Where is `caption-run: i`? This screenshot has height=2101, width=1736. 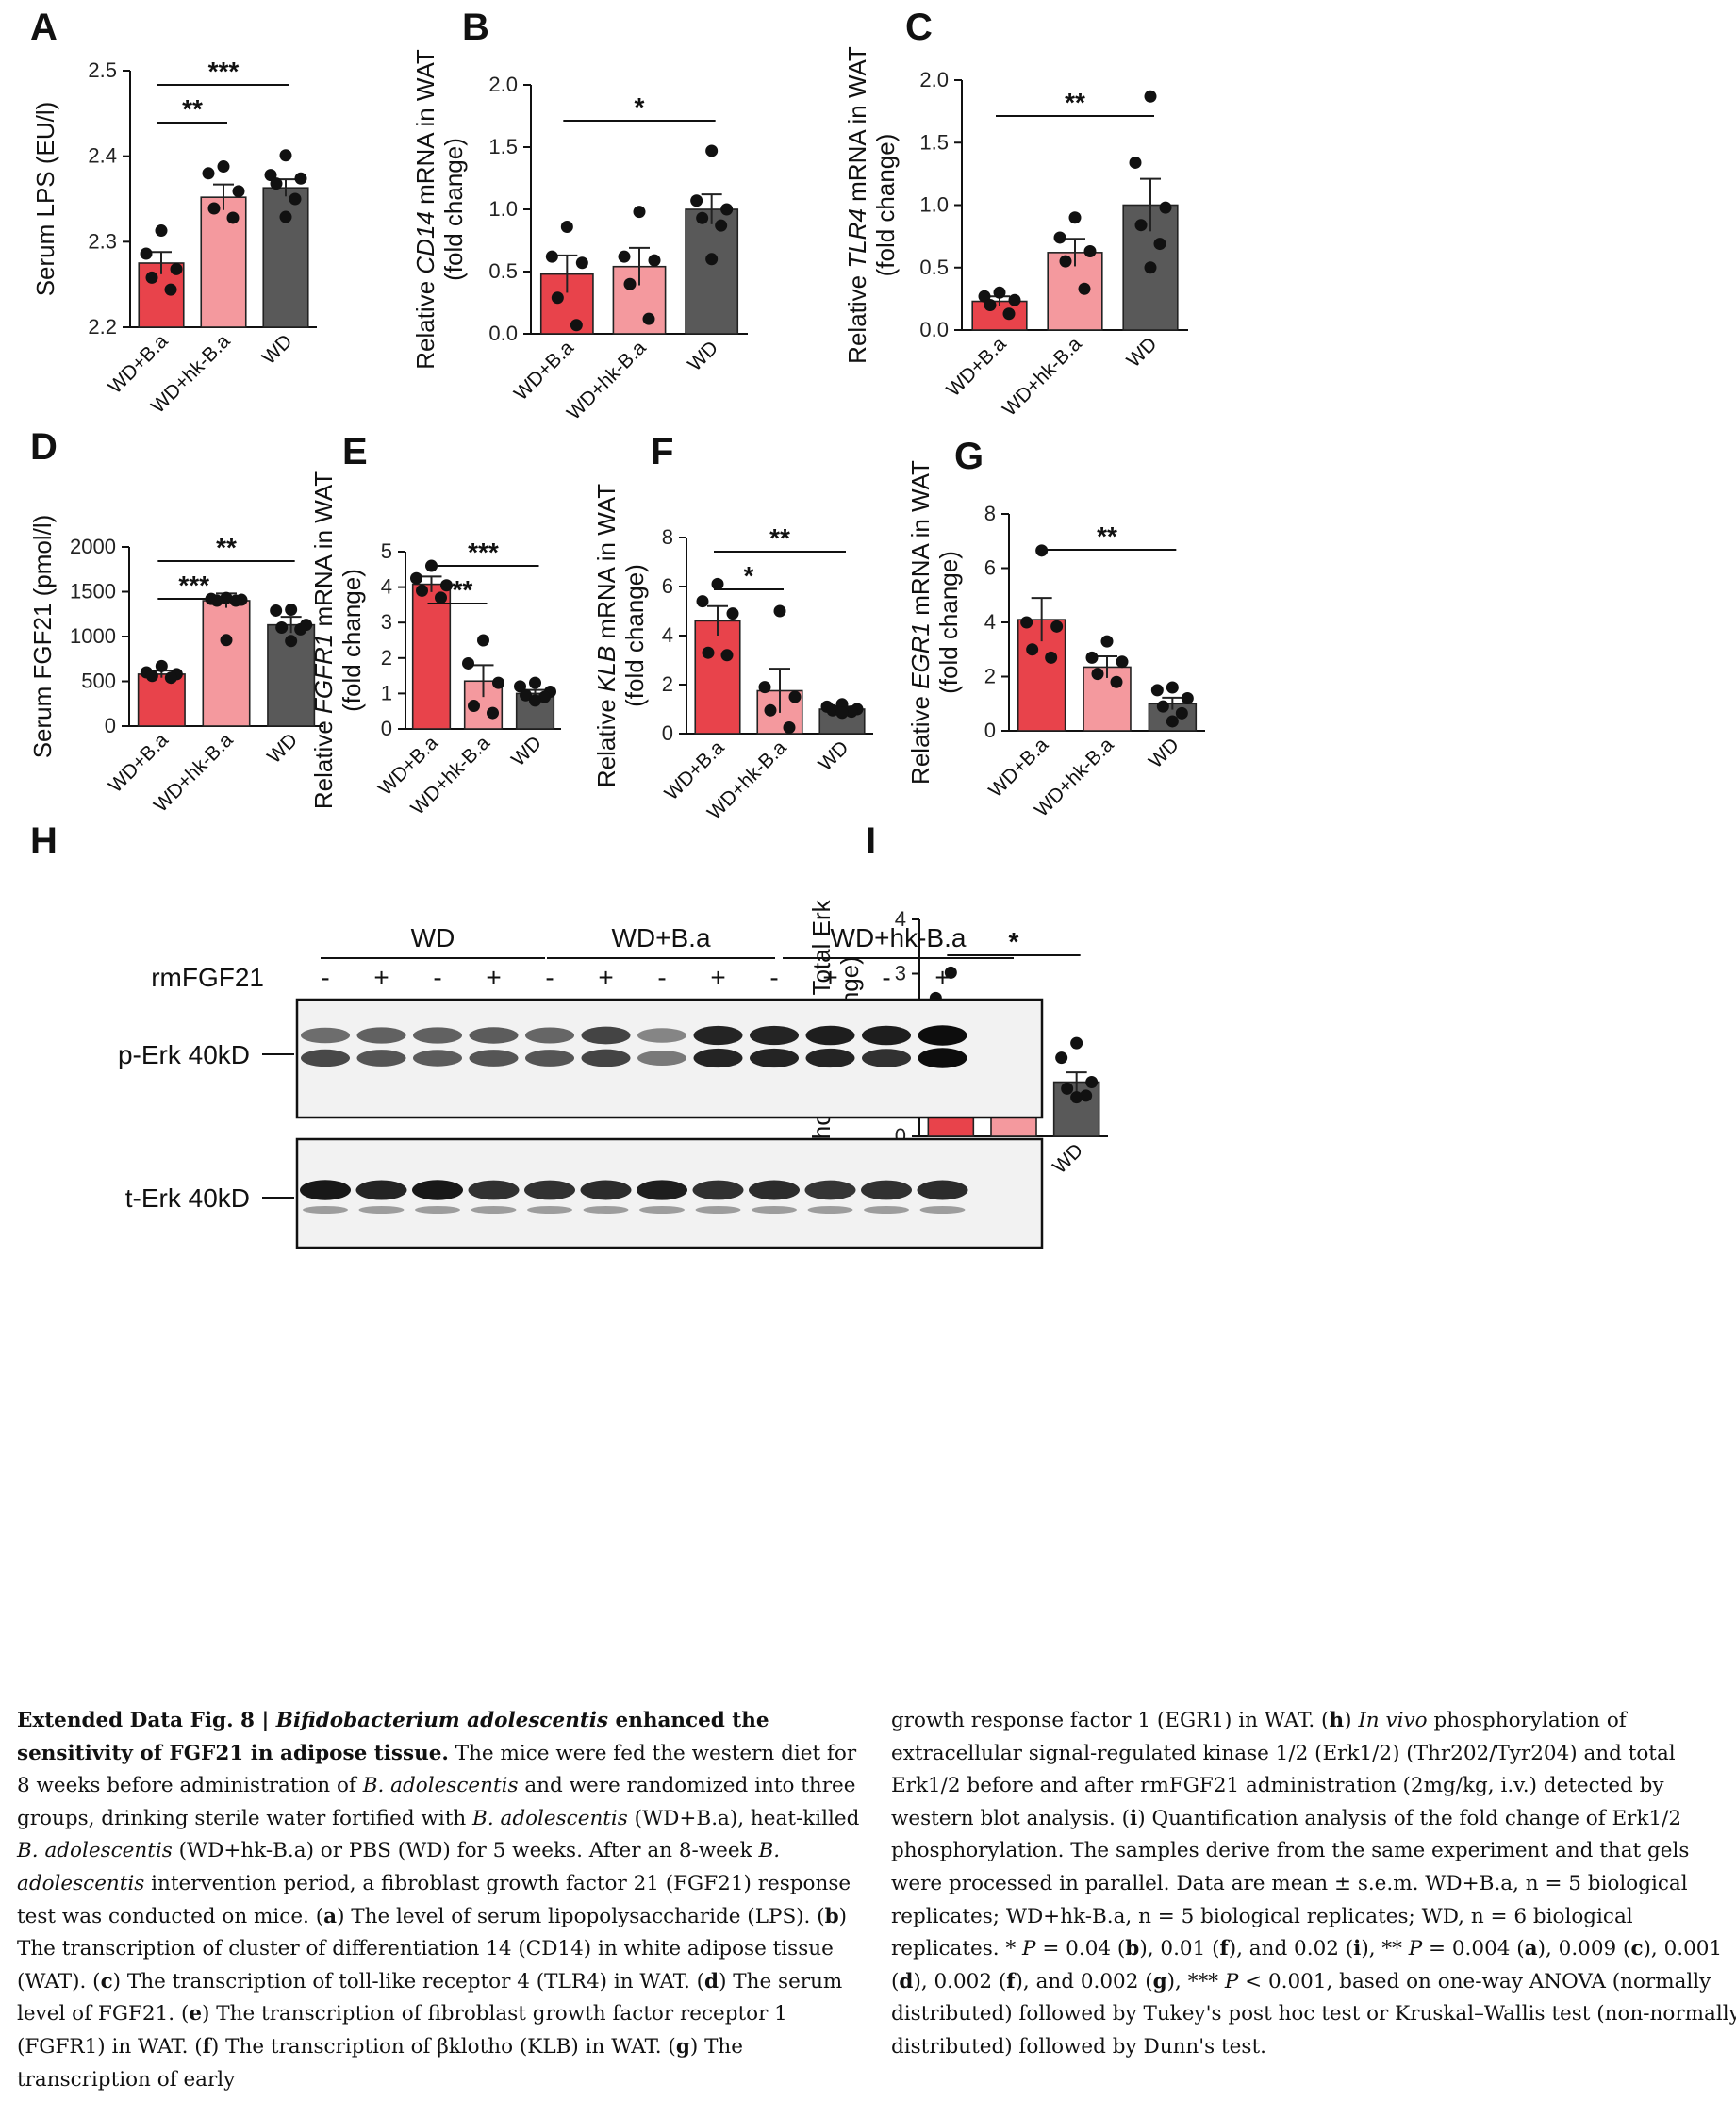 caption-run: i is located at coordinates (1357, 1949).